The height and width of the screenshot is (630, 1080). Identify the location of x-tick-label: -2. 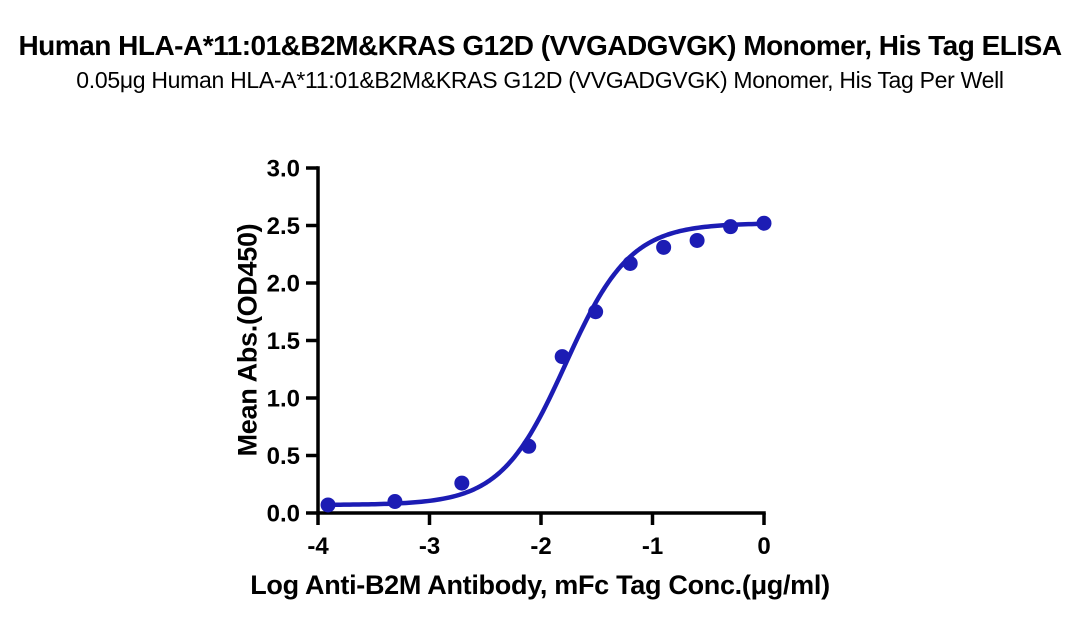
(540, 546).